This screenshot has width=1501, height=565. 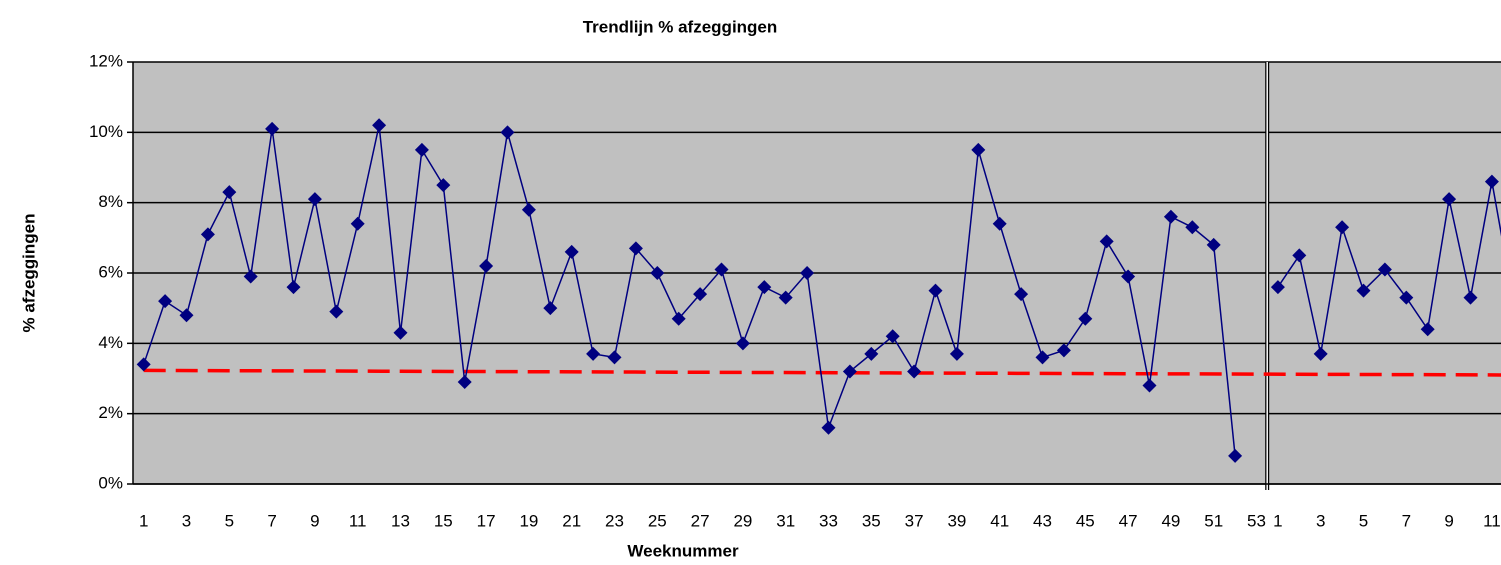 I want to click on x-tick-label: 51, so click(x=1213, y=520).